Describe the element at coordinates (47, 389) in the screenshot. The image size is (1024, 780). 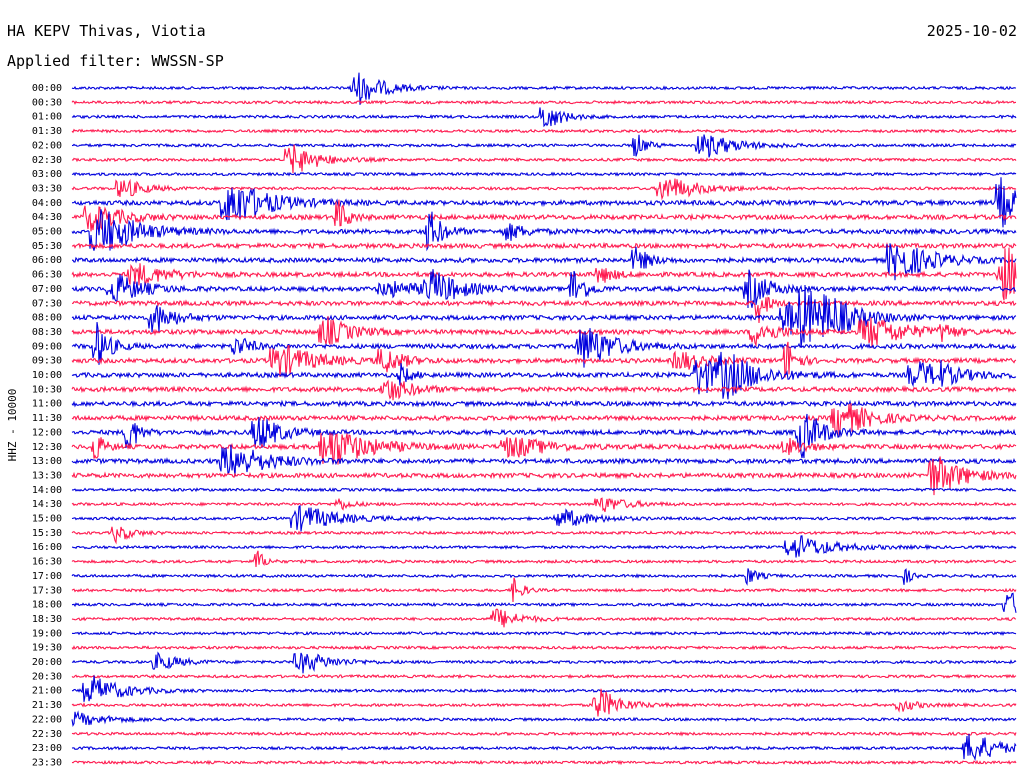
I see `row-time-label: 10:30` at that location.